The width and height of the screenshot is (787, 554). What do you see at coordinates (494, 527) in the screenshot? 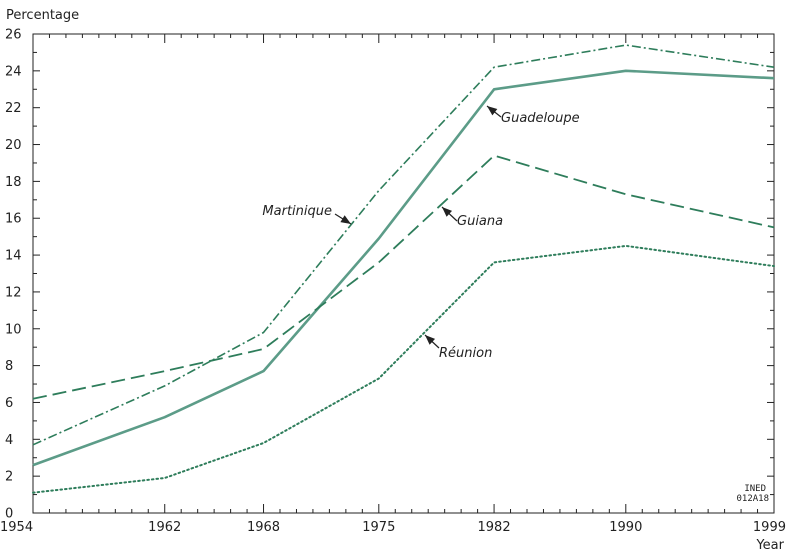
I see `x-tick-label: 1982` at bounding box center [494, 527].